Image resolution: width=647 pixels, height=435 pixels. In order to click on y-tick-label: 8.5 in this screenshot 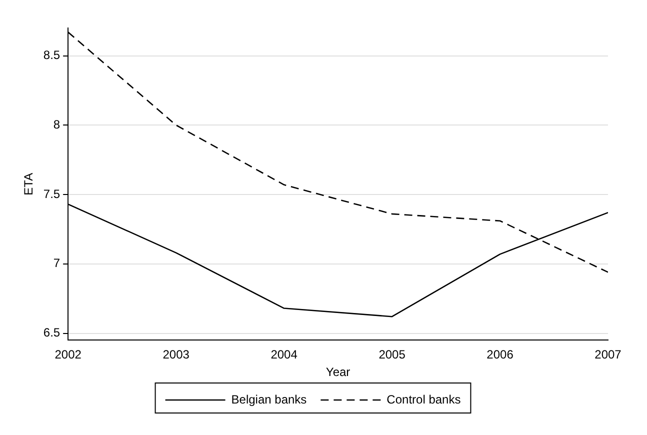, I will do `click(51, 55)`.